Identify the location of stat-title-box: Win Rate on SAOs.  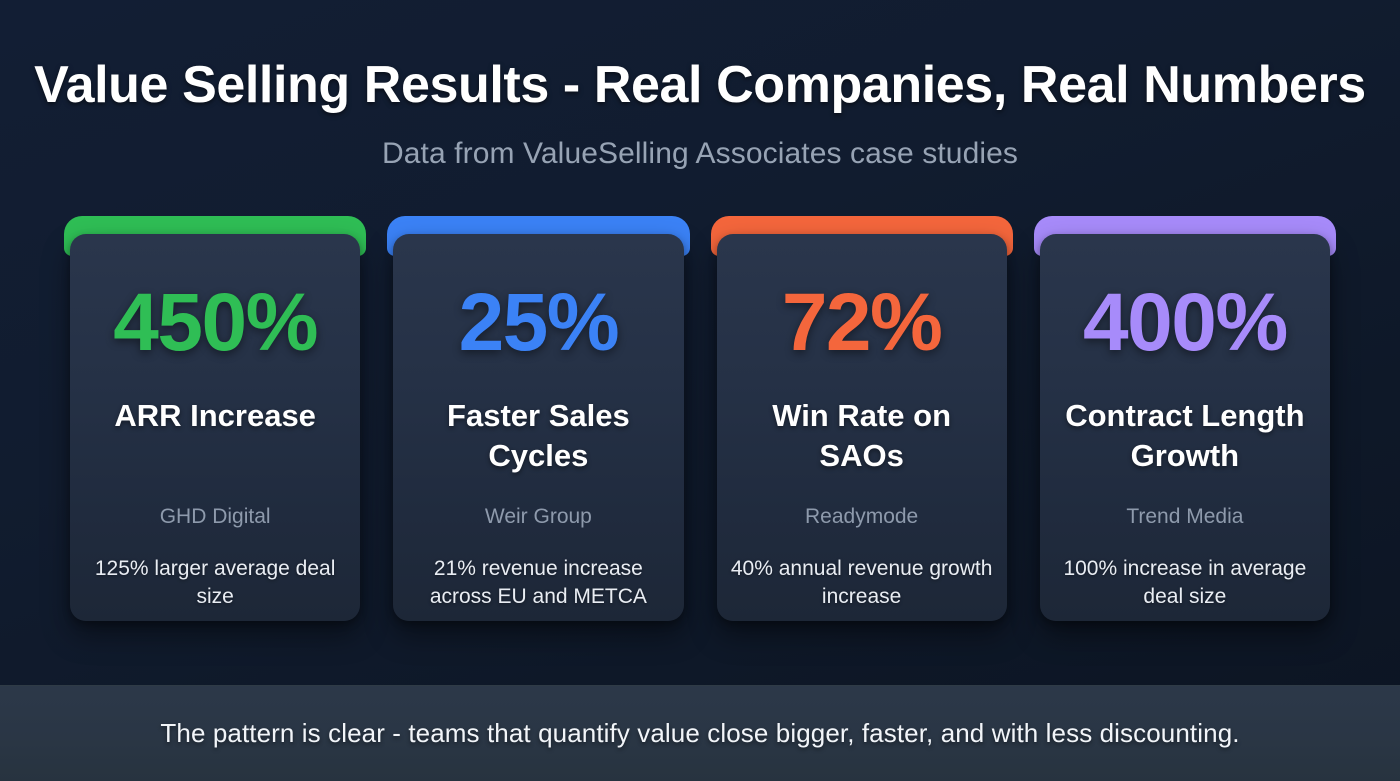
(862, 452).